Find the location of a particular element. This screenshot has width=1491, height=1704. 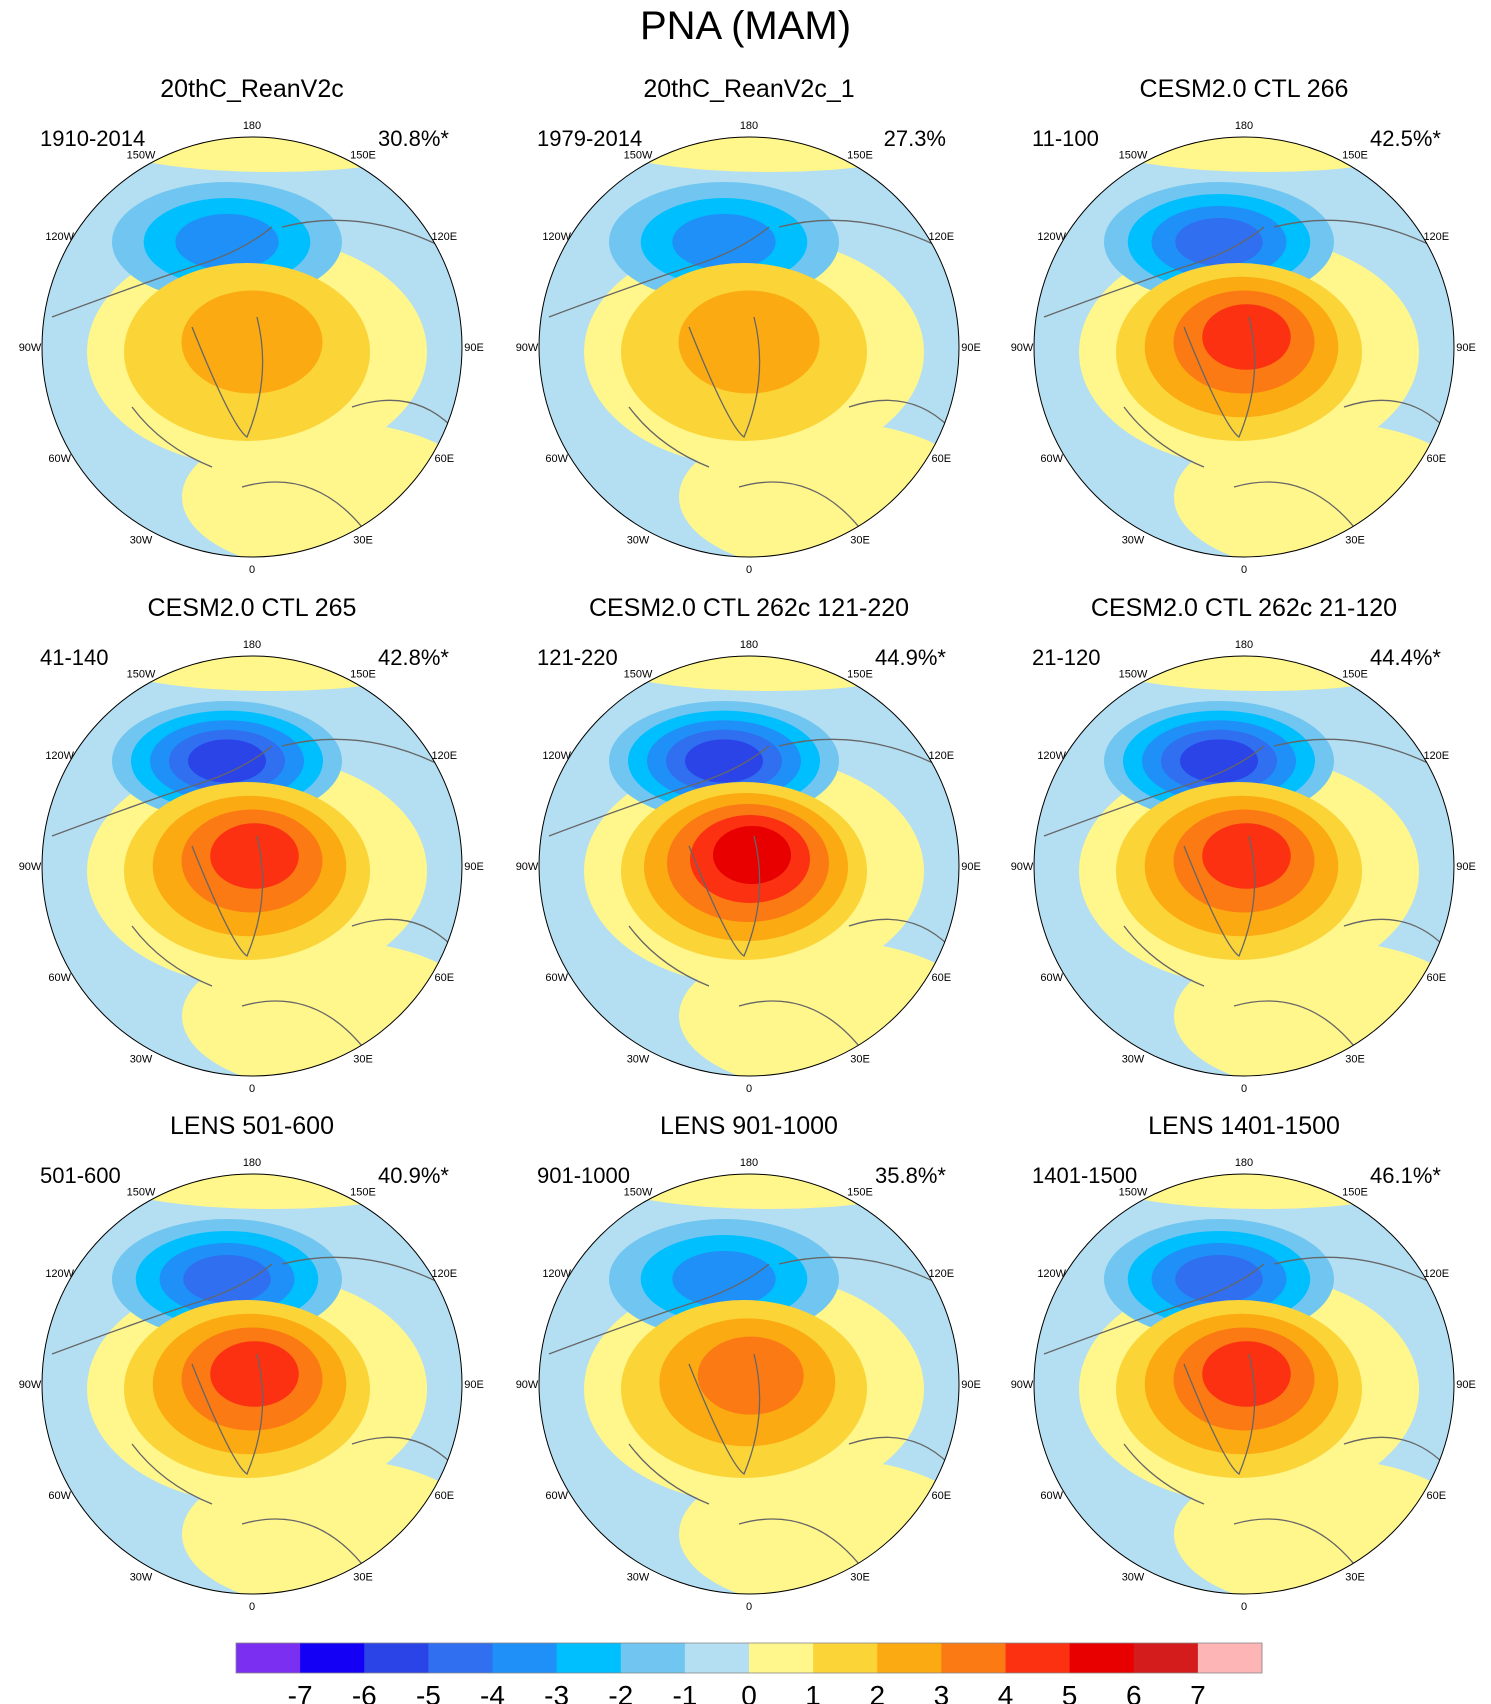

longitude-label: 120W is located at coordinates (556, 756).